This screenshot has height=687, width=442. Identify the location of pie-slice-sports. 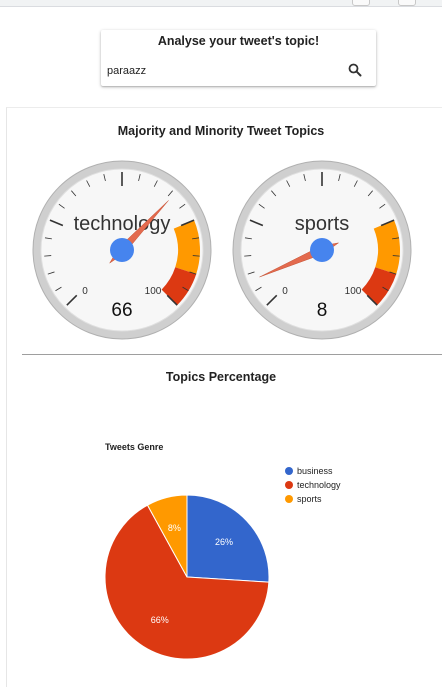
(167, 536).